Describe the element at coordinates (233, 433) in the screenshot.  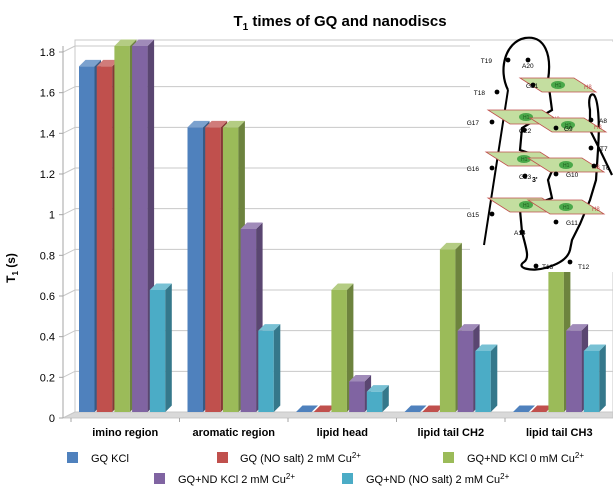
I see `category-label-1: aromatic region` at that location.